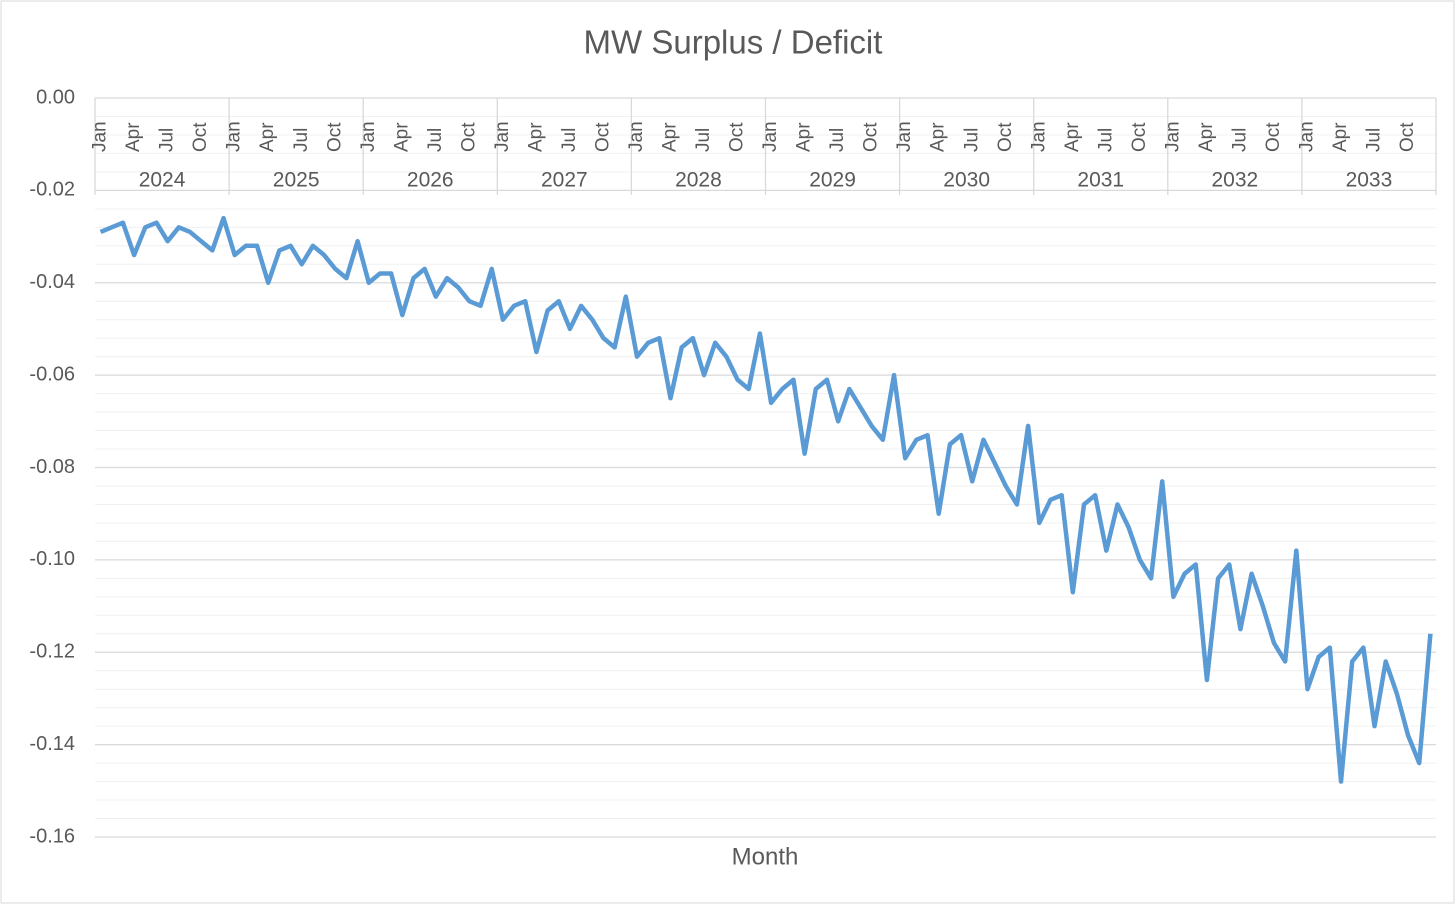 The height and width of the screenshot is (905, 1456). I want to click on y-tick-label: -0.08, so click(52, 467).